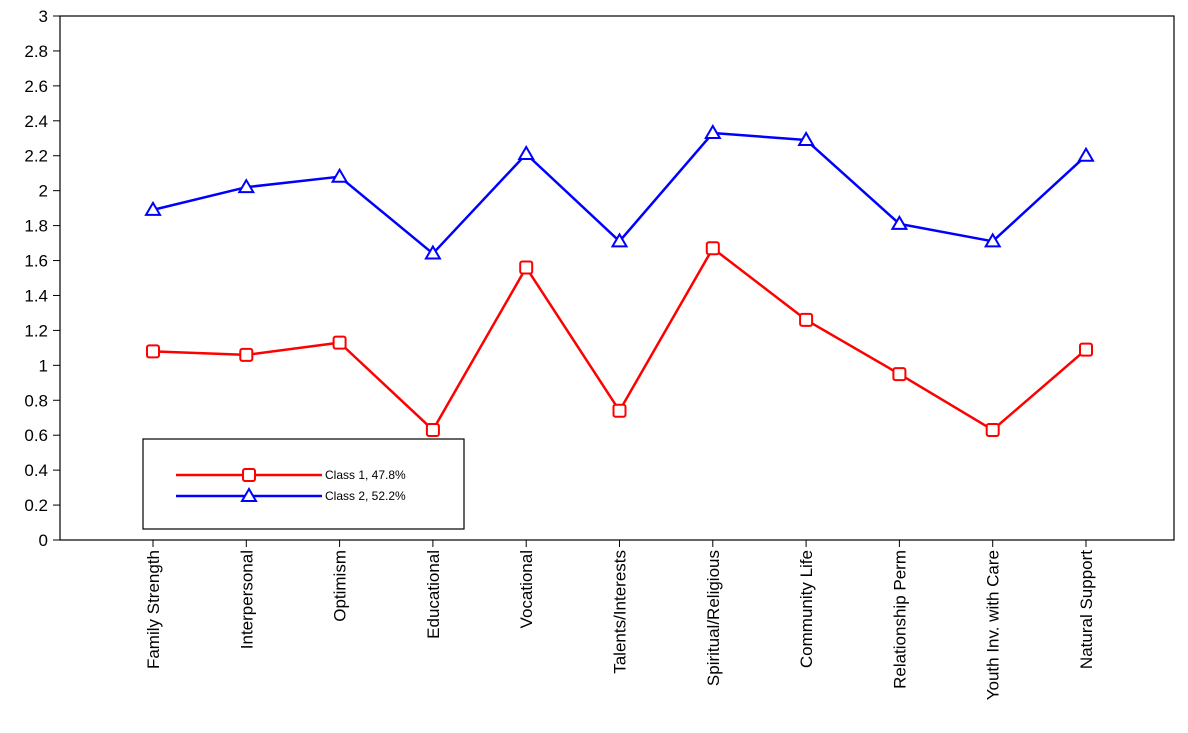 Image resolution: width=1188 pixels, height=733 pixels. I want to click on y-tick-label: 3, so click(43, 16).